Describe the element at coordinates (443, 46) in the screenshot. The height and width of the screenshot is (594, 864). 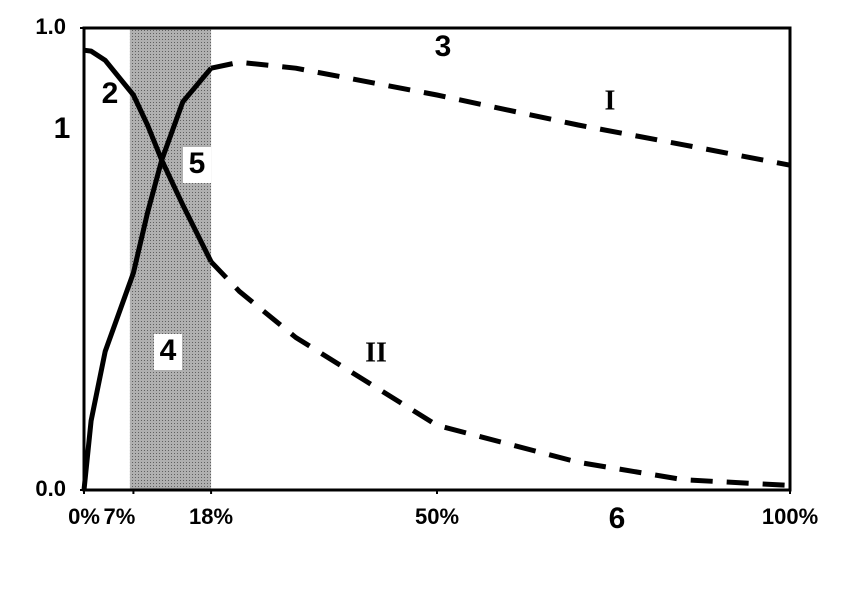
I see `annotation: 3` at that location.